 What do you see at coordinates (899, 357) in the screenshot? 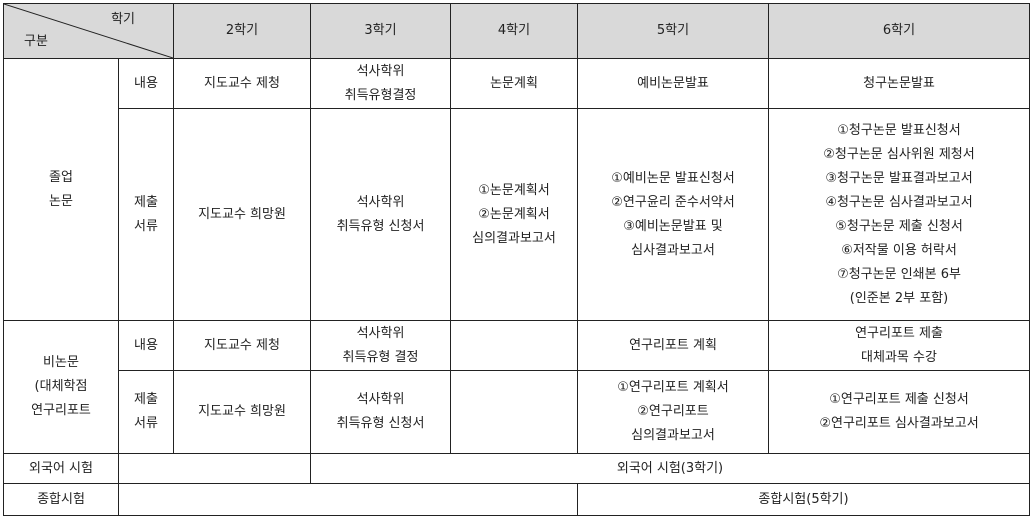
I see `cell-line: 대체과목 수강` at bounding box center [899, 357].